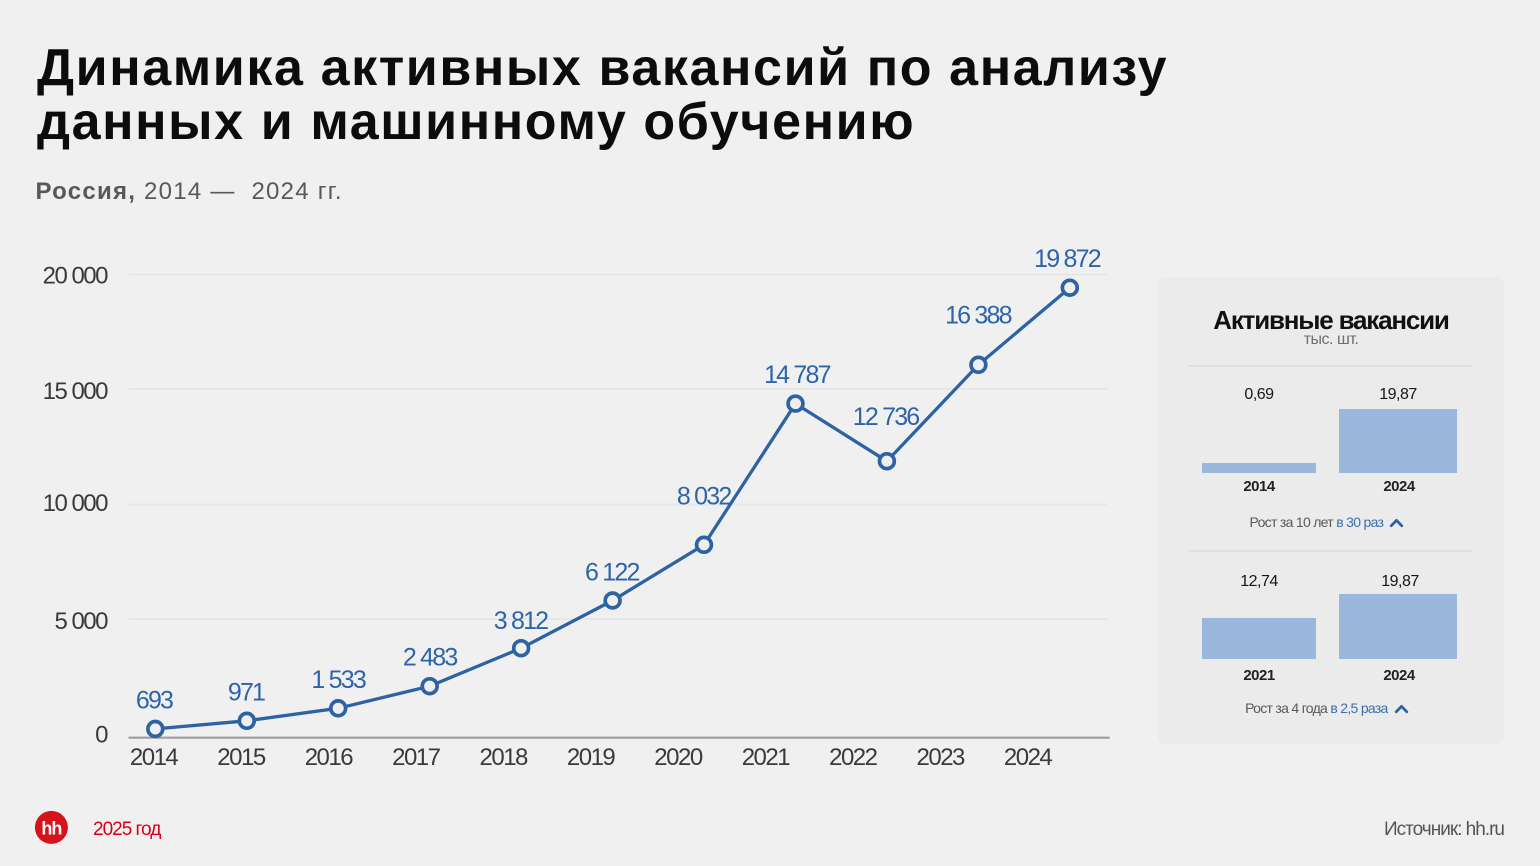 The width and height of the screenshot is (1540, 866). Describe the element at coordinates (704, 496) in the screenshot. I see `svg-text: 8 032` at that location.